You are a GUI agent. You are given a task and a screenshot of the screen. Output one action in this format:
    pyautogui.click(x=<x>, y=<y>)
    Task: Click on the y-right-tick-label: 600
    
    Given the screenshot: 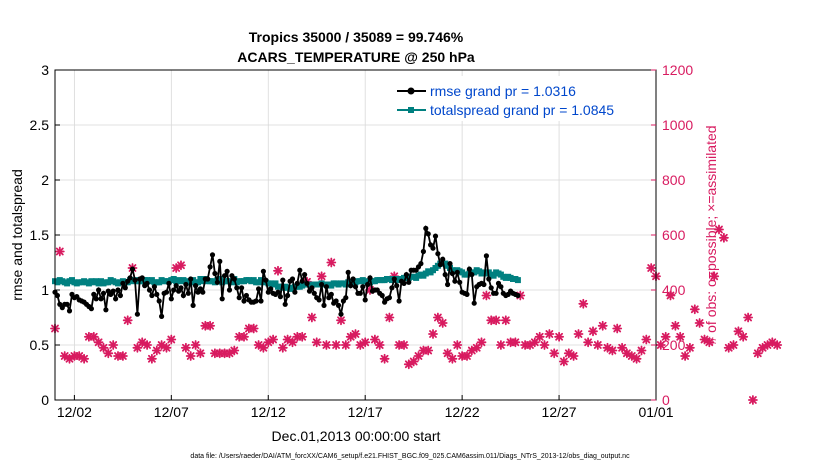 What is the action you would take?
    pyautogui.click(x=674, y=235)
    